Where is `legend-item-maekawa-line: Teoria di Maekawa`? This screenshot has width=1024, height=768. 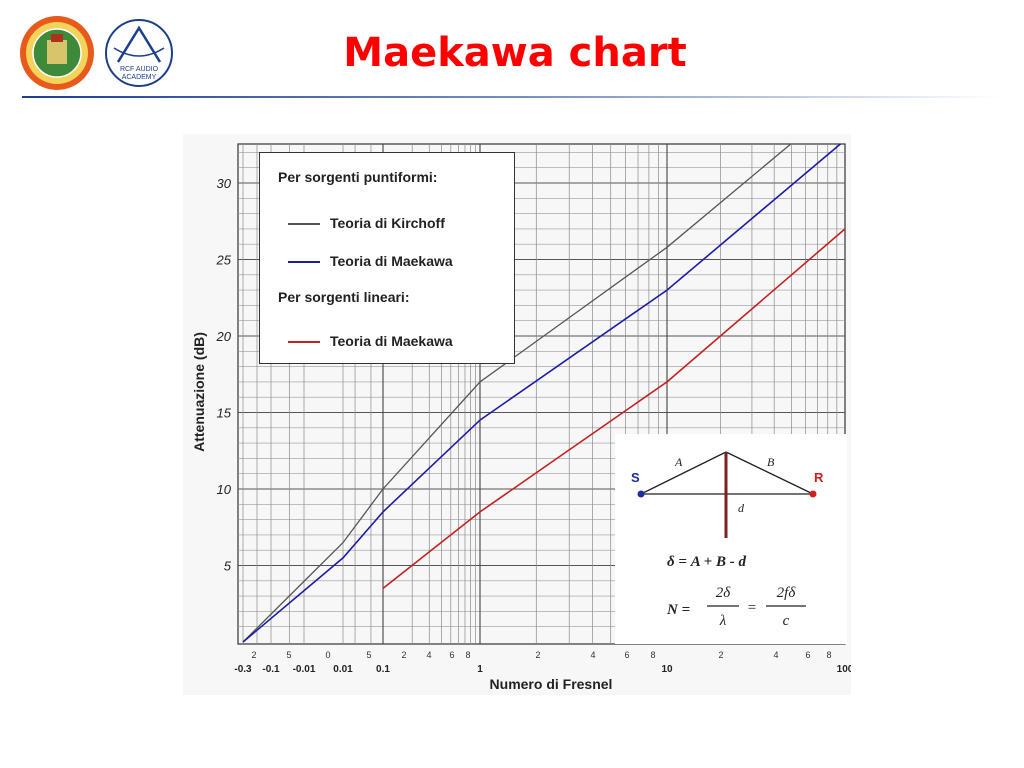
legend-item-maekawa-line: Teoria di Maekawa is located at coordinates (398, 342).